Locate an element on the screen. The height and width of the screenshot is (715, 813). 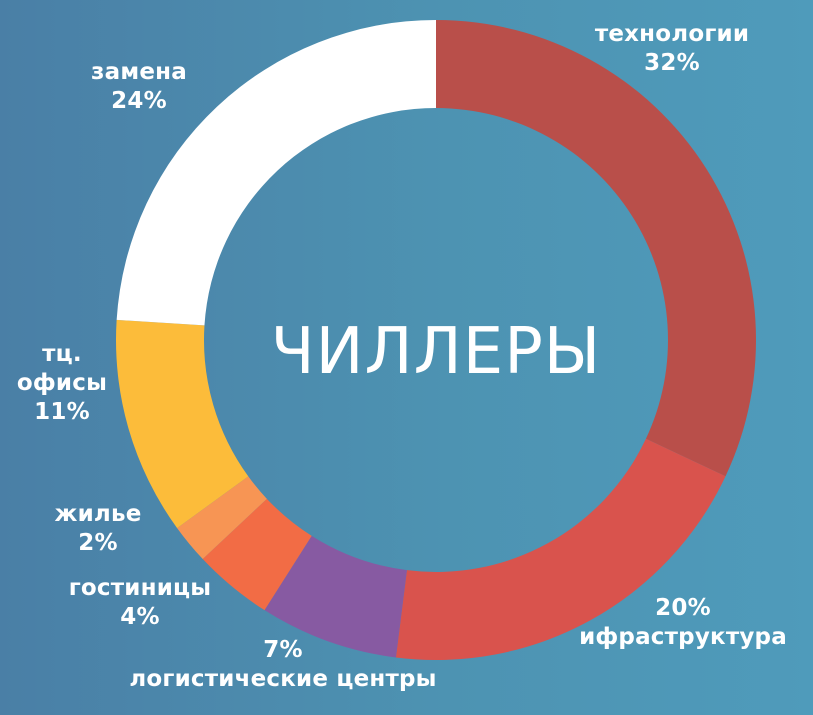
label-replacement-value: 24% is located at coordinates (139, 101).